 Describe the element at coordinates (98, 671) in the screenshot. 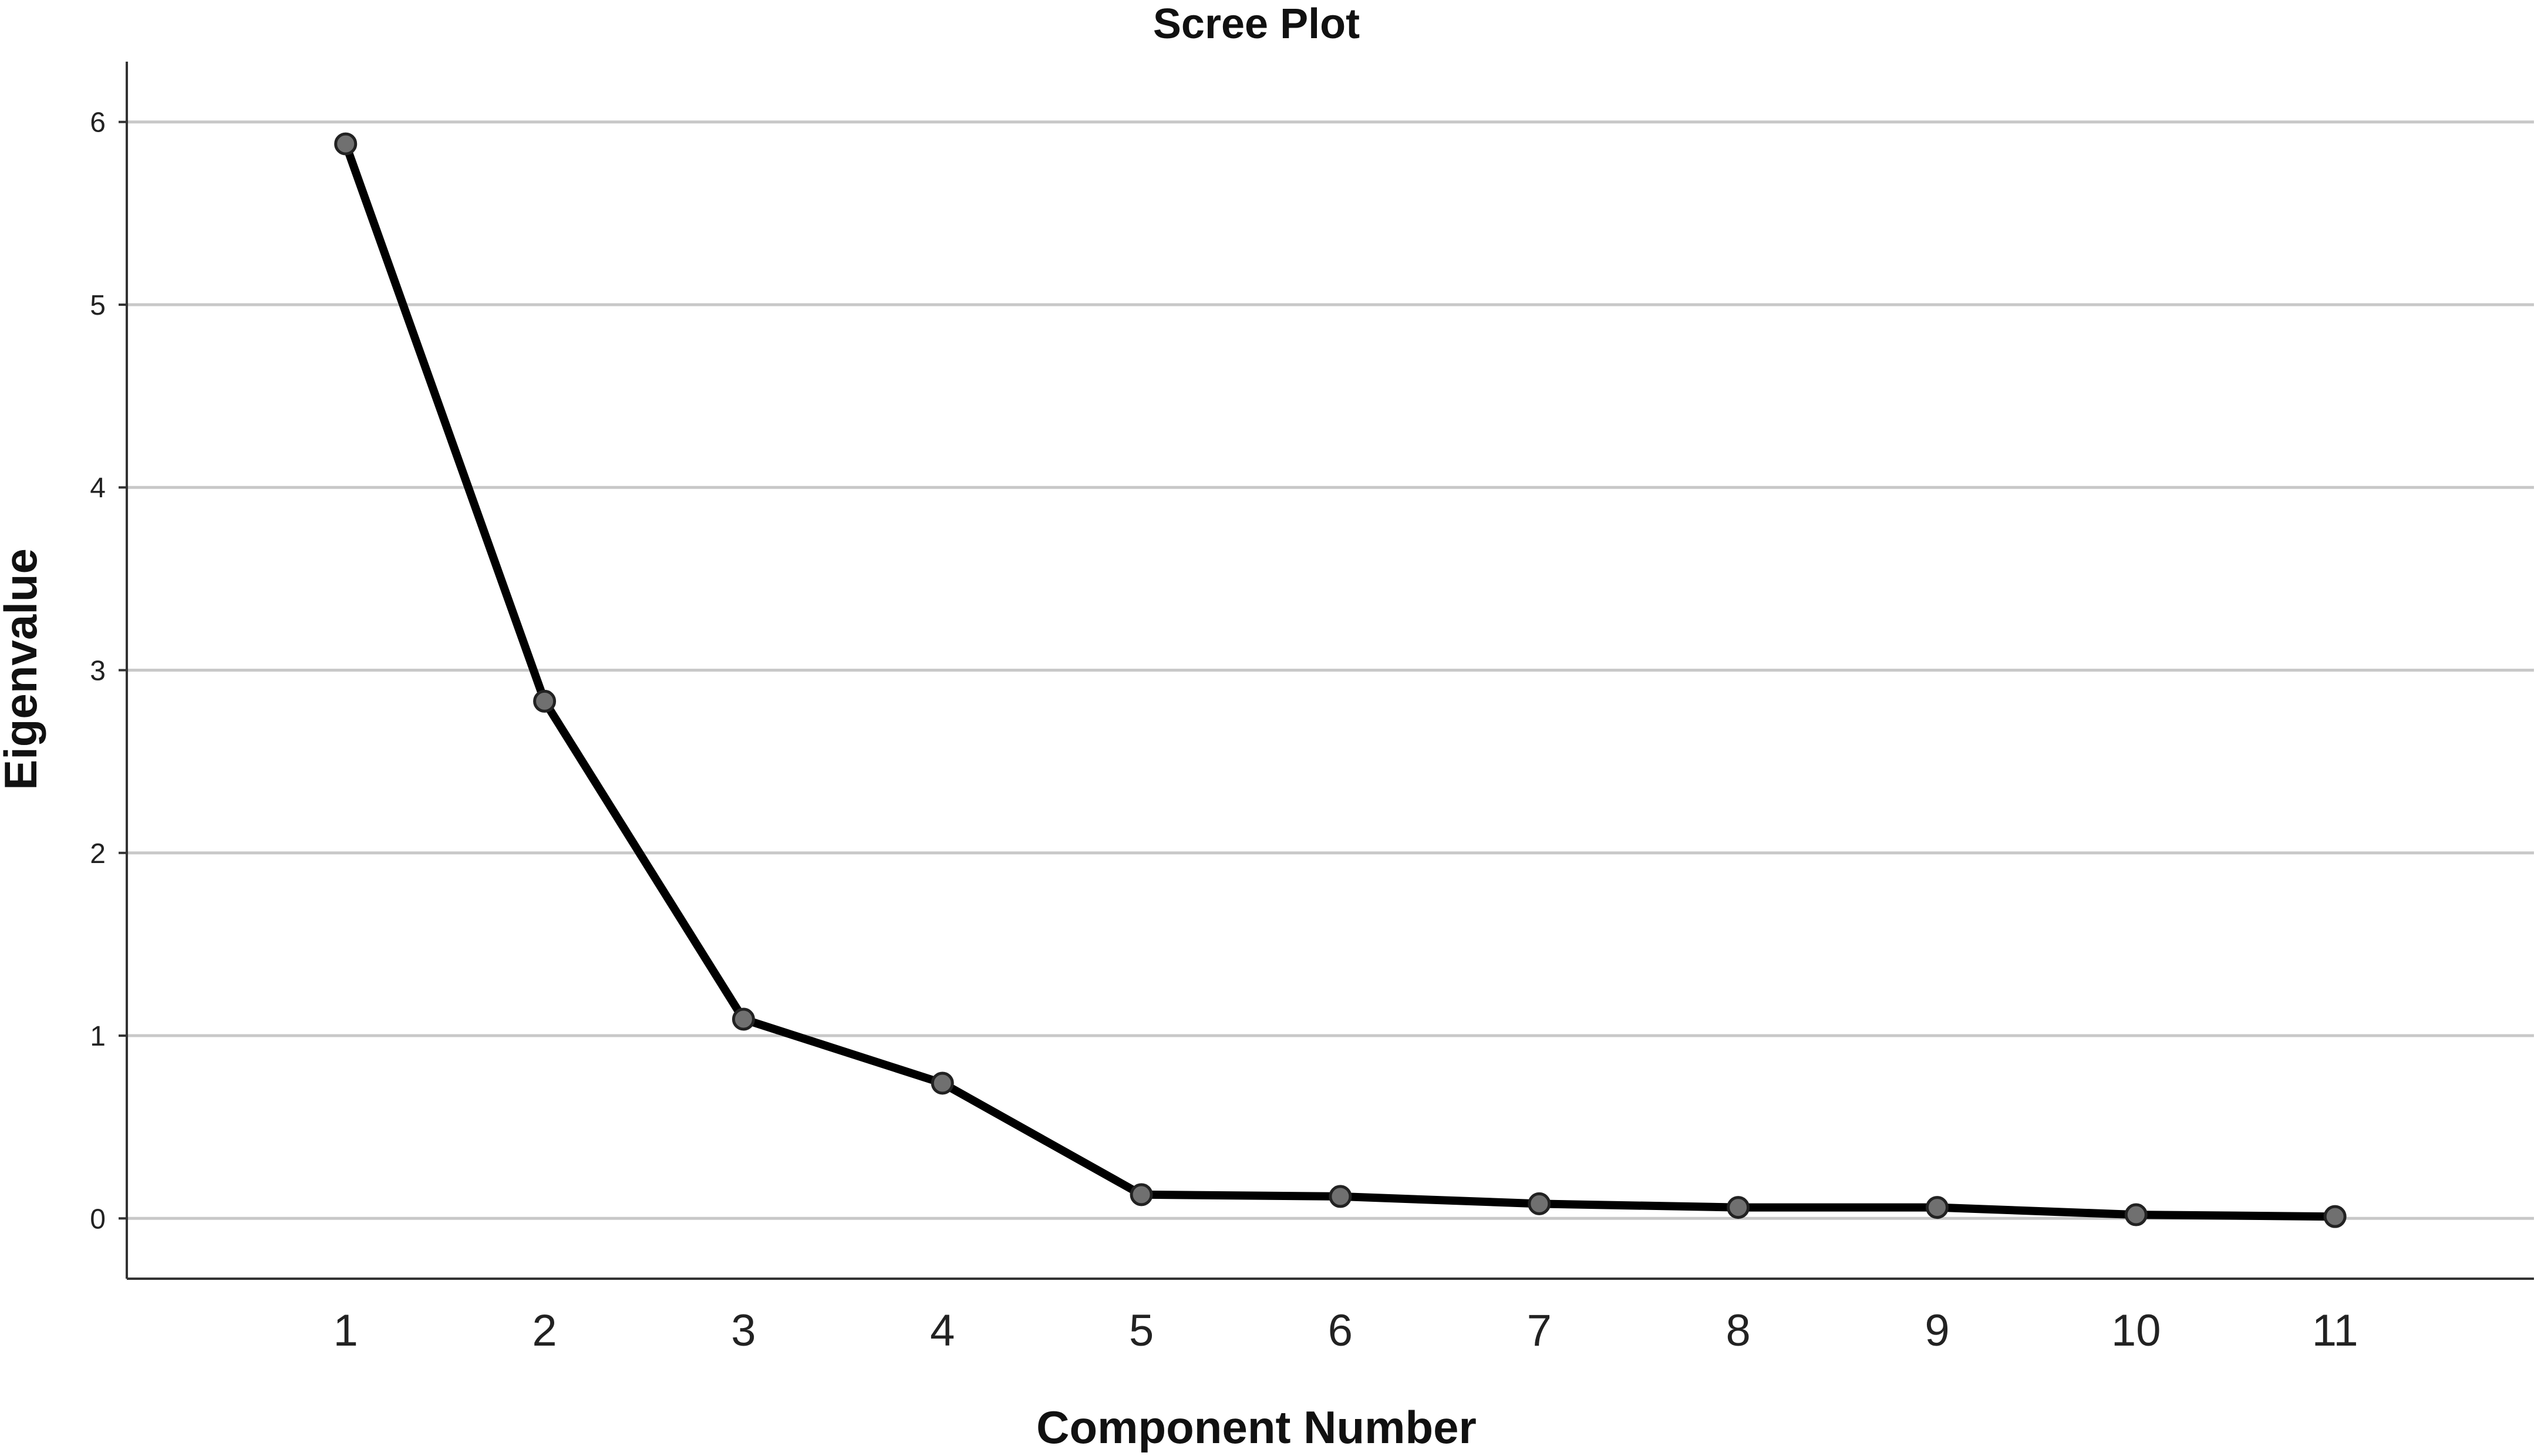

I see `y-tick-label: 3` at that location.